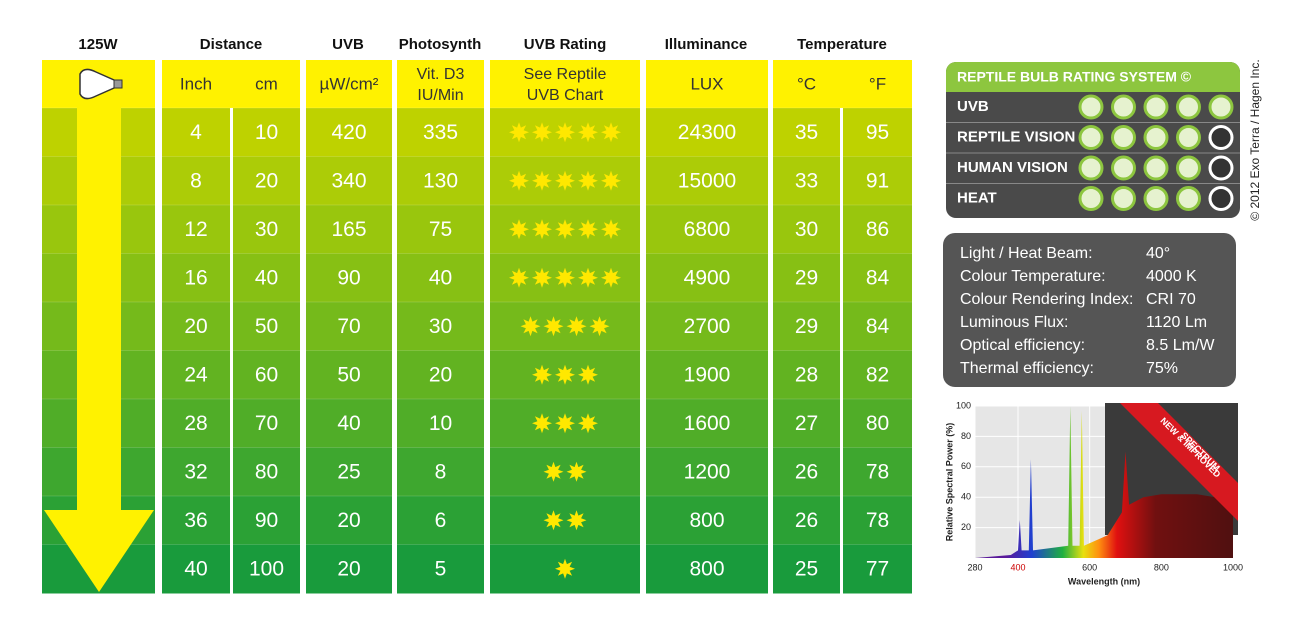  What do you see at coordinates (1012, 167) in the screenshot?
I see `rating-label: HUMAN VISION` at bounding box center [1012, 167].